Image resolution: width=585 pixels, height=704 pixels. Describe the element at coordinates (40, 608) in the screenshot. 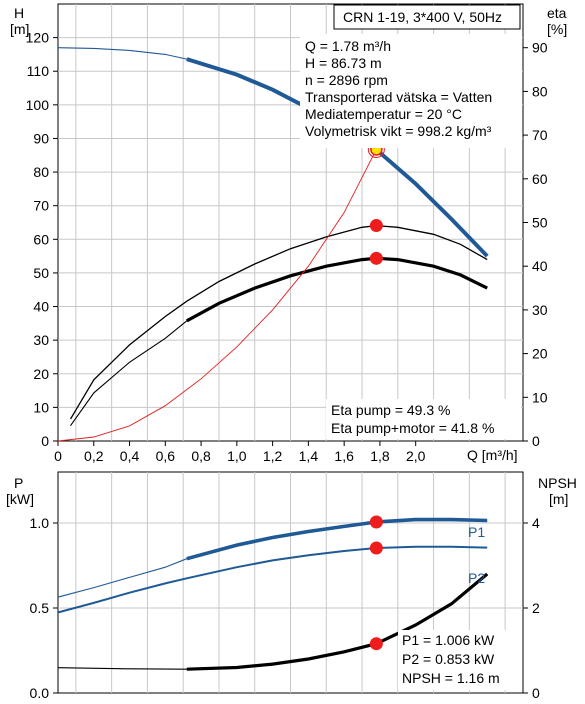

I see `power-tick-label: 0.5` at that location.